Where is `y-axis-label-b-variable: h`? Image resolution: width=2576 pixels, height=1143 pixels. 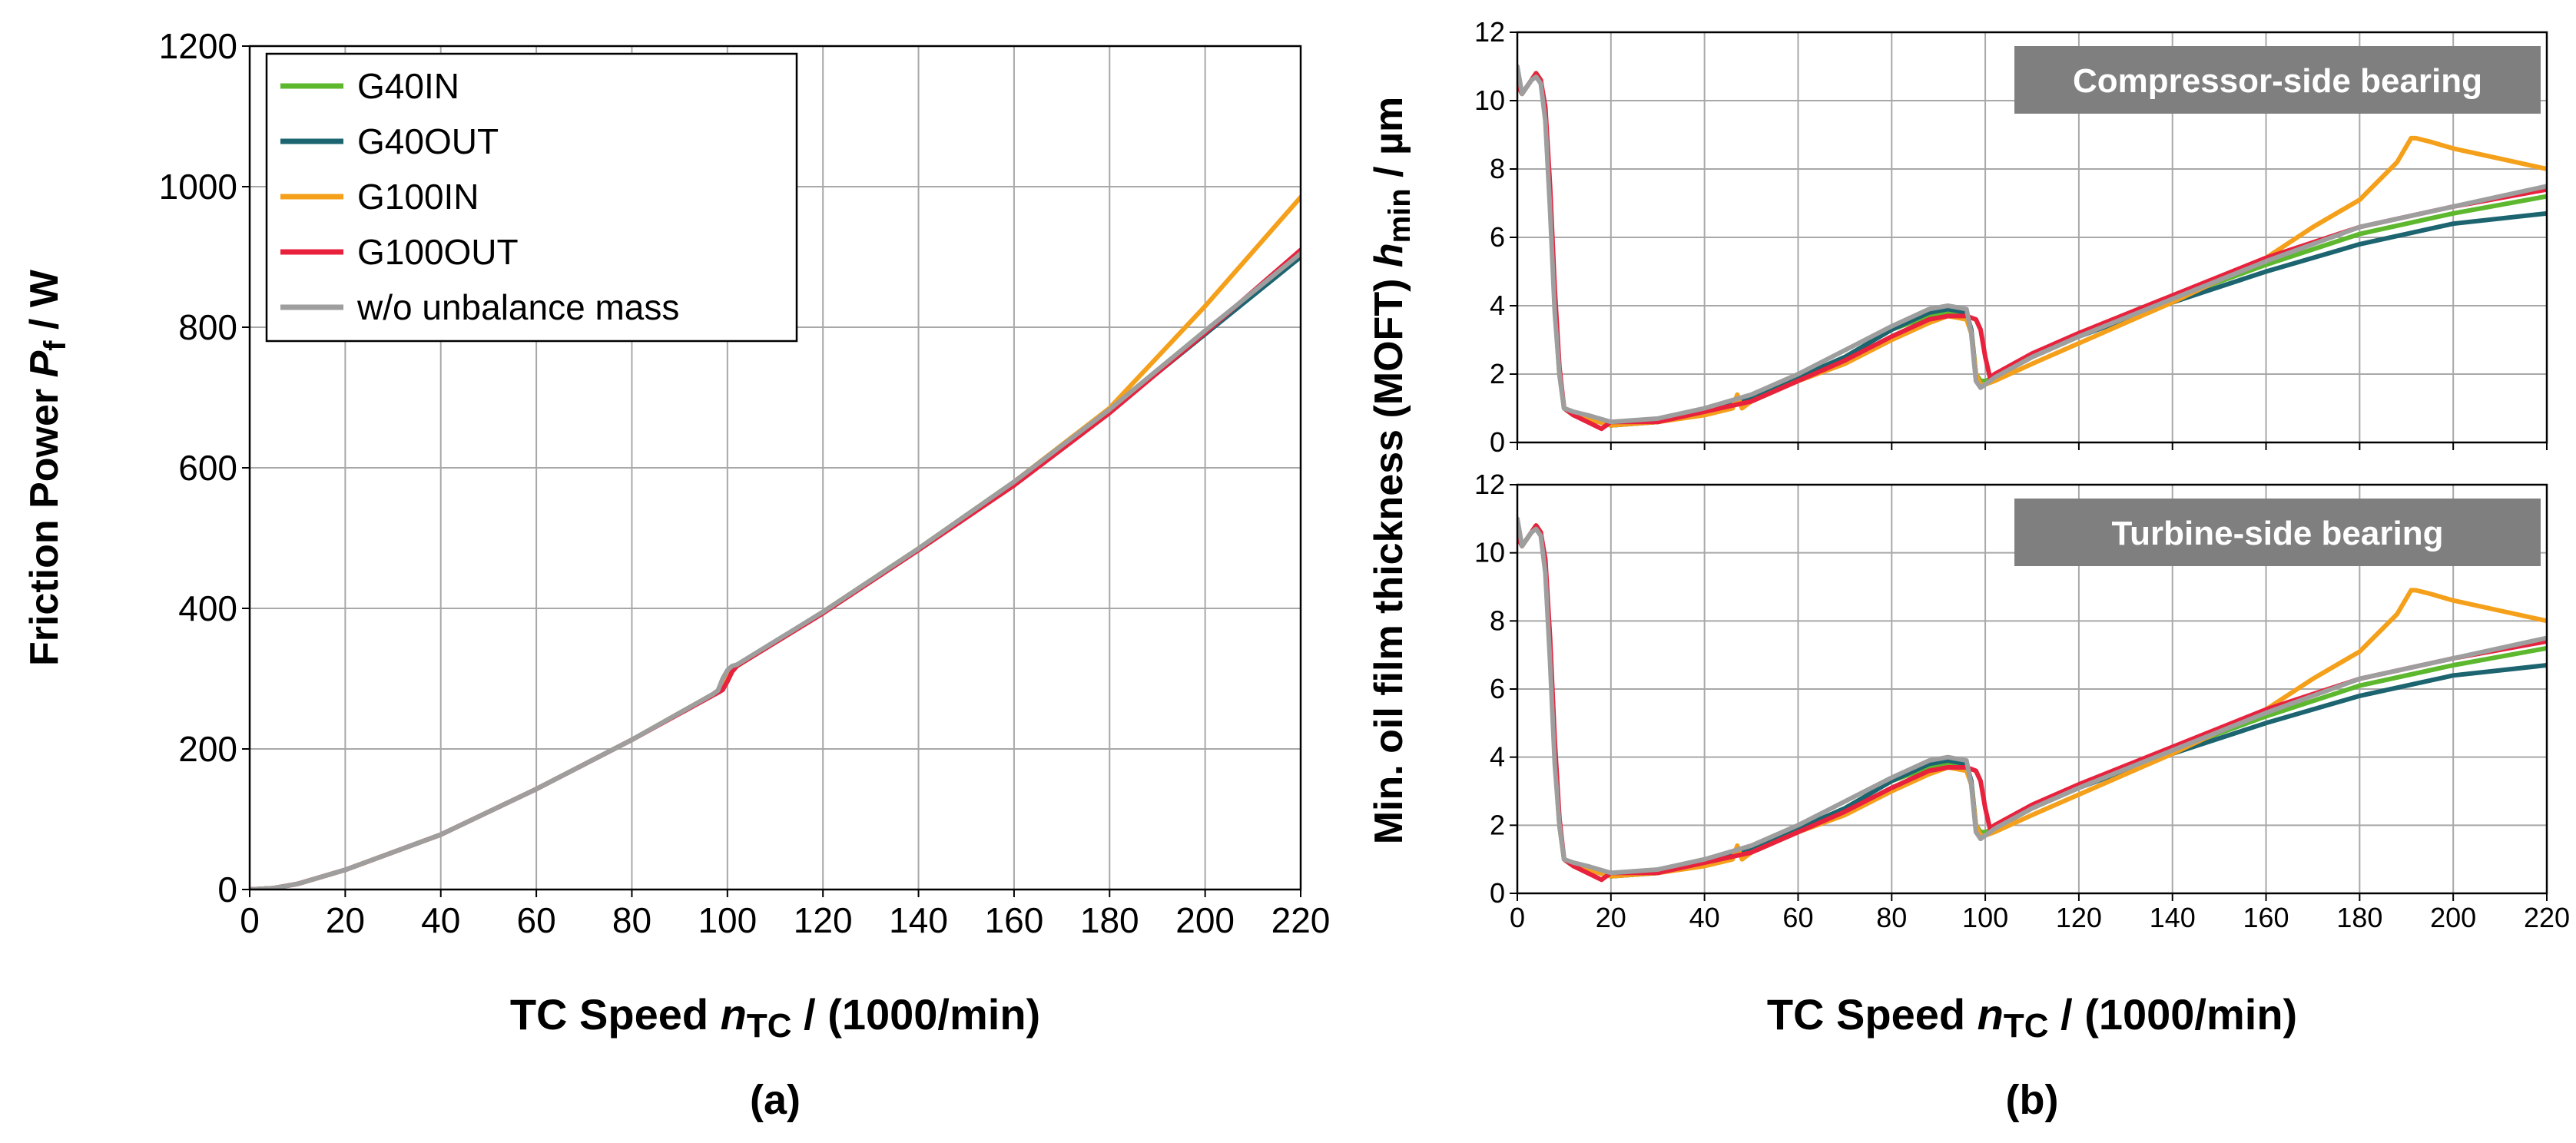 y-axis-label-b-variable: h is located at coordinates (1389, 255).